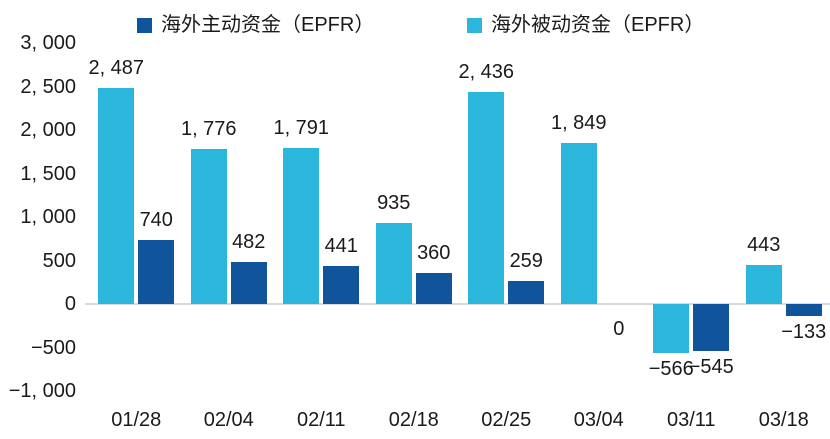  I want to click on bar-active-03/18, so click(803, 310).